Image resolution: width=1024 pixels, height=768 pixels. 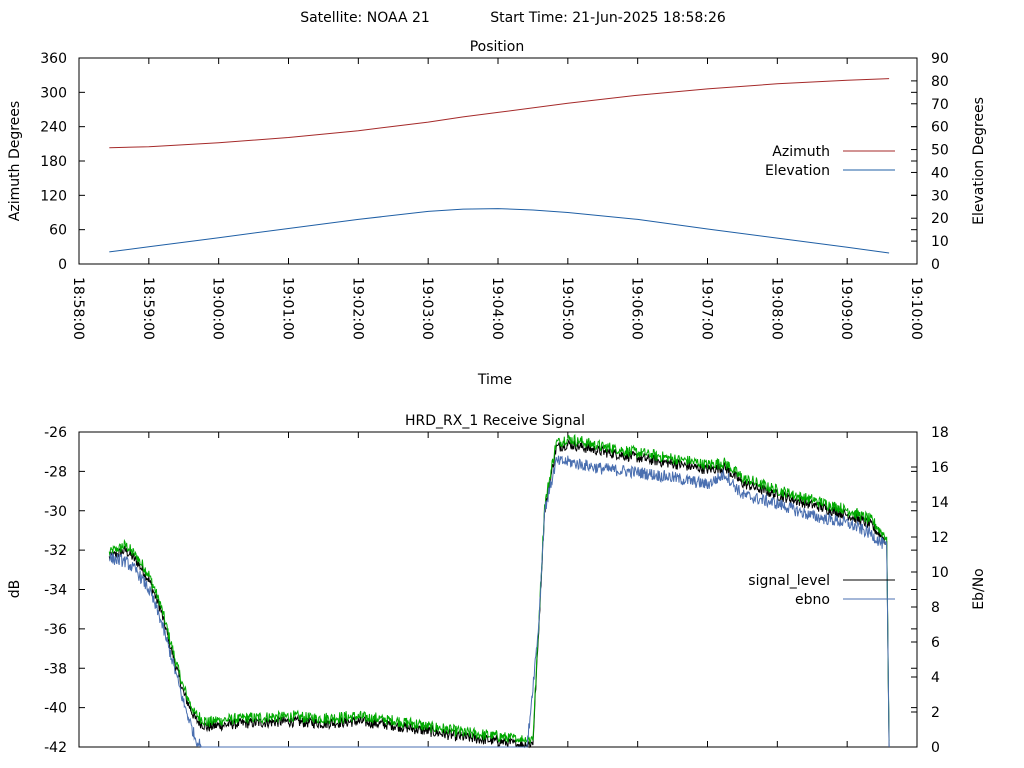 What do you see at coordinates (940, 196) in the screenshot?
I see `y2-tick-label: 30` at bounding box center [940, 196].